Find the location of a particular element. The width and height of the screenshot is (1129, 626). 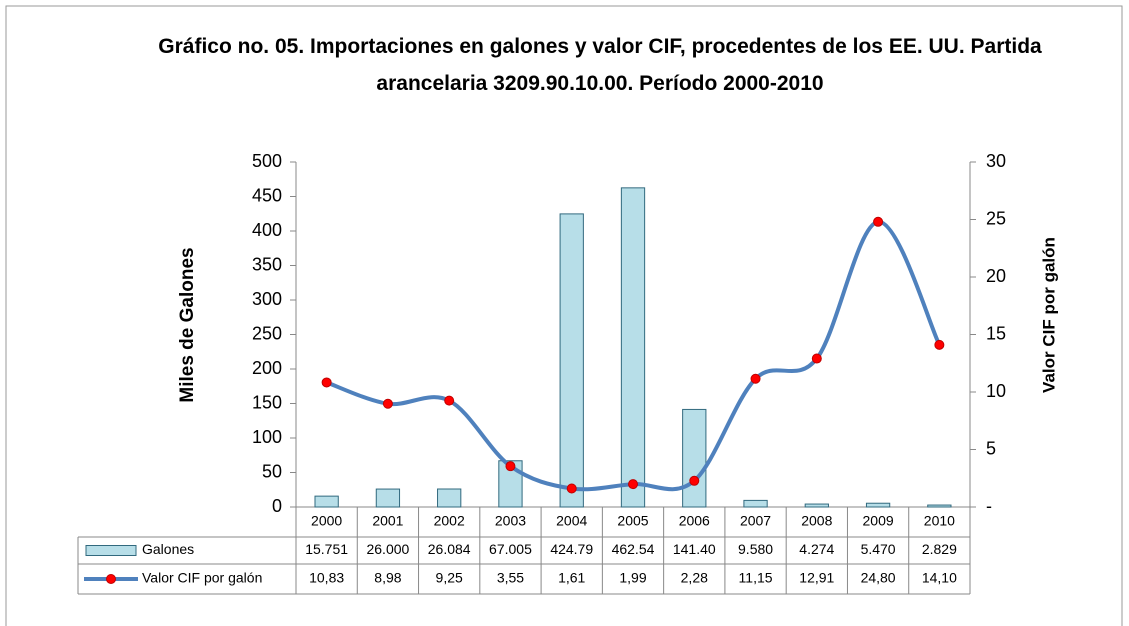

y-tick-label: 250 is located at coordinates (267, 333).